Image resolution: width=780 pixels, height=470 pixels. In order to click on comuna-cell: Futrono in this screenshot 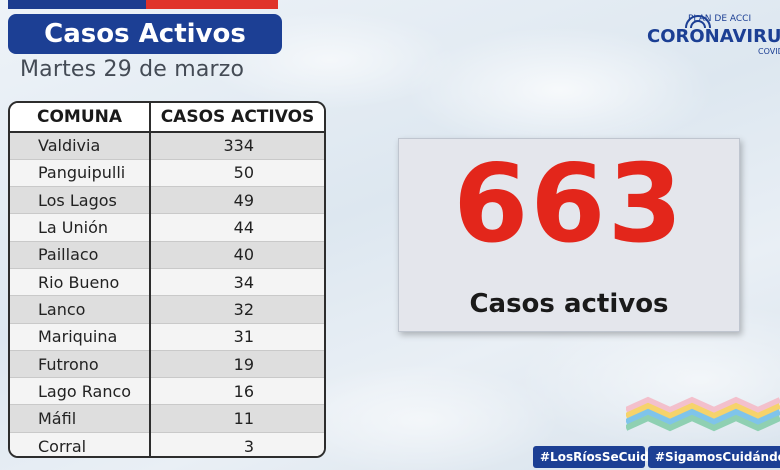, I will do `click(80, 364)`.